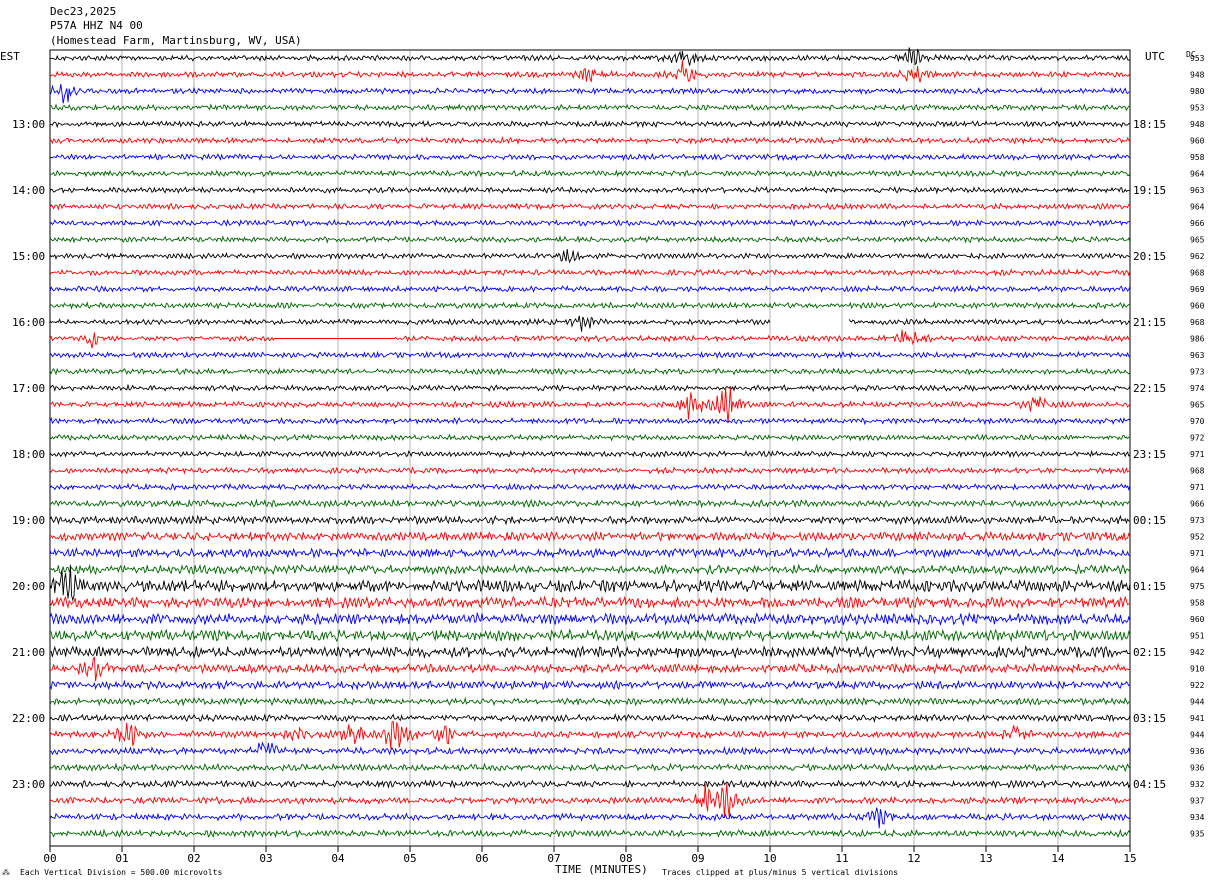  What do you see at coordinates (1197, 817) in the screenshot?
I see `dc-offset-value: 934` at bounding box center [1197, 817].